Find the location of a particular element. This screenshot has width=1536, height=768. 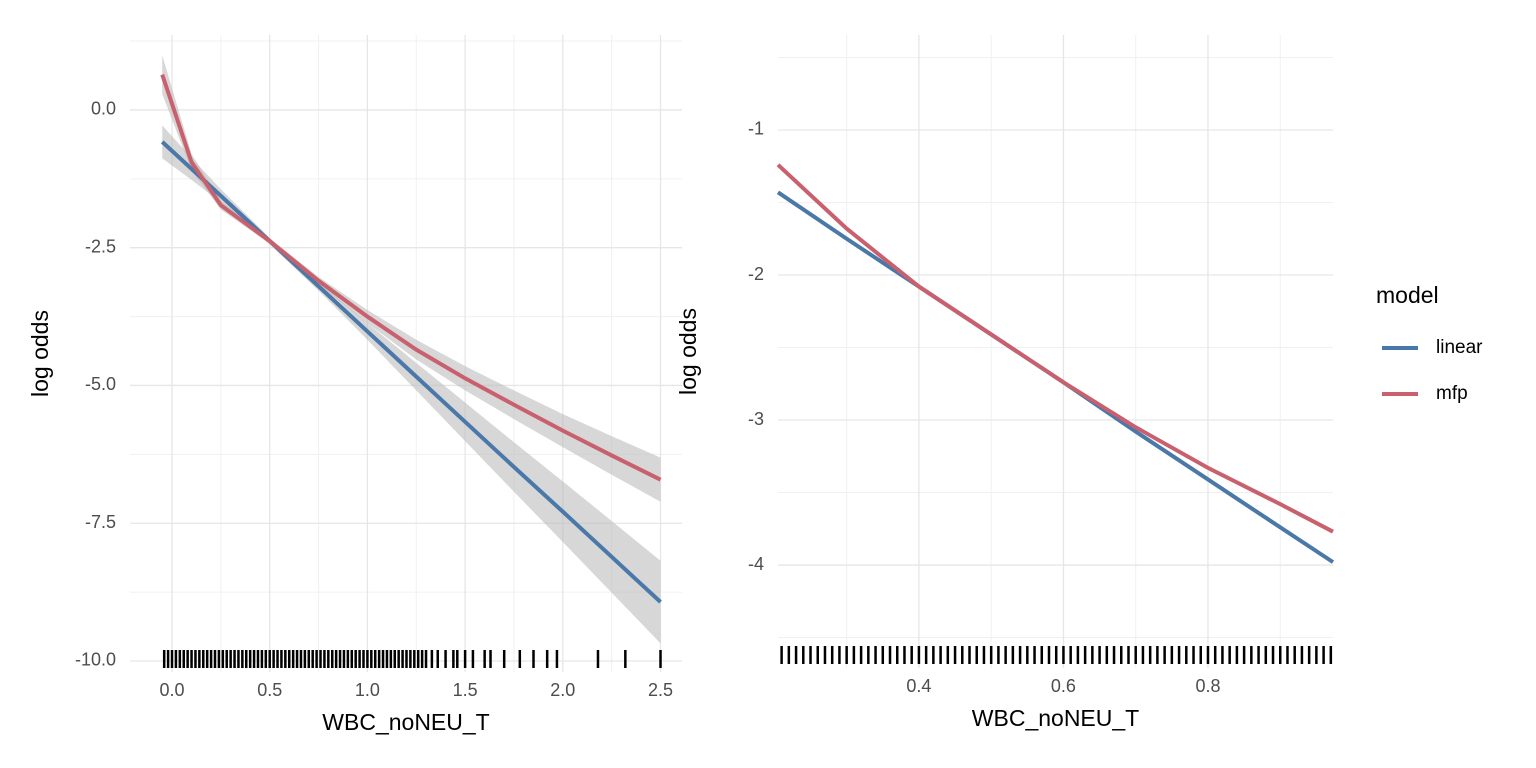

y-tick-label: -5.0 is located at coordinates (100, 384).